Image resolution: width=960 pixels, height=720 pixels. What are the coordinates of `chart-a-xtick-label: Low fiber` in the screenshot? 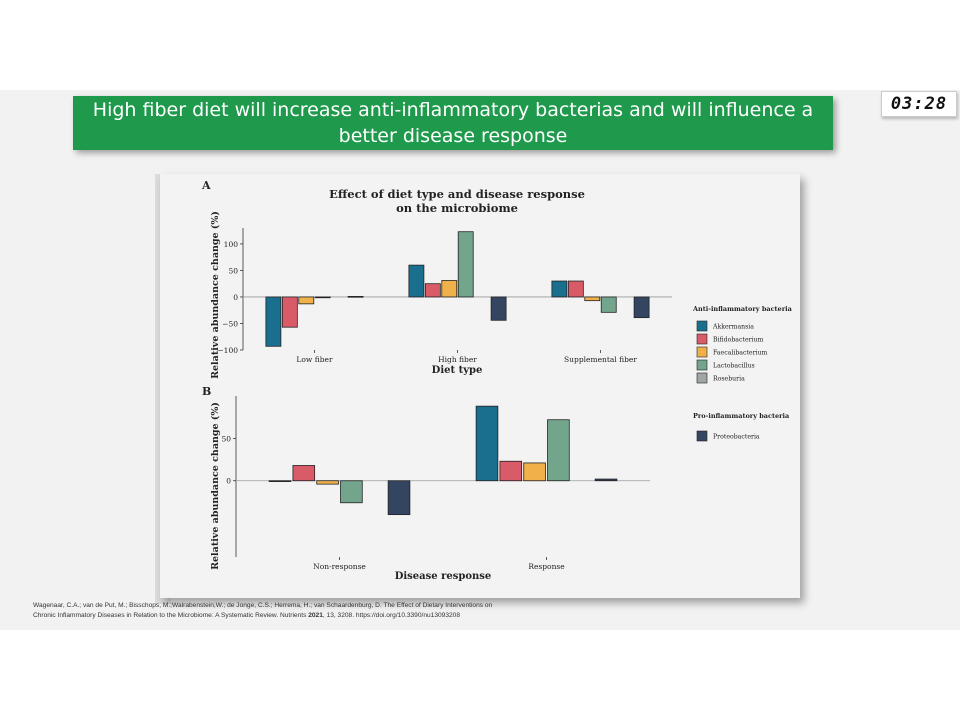 It's located at (314, 359).